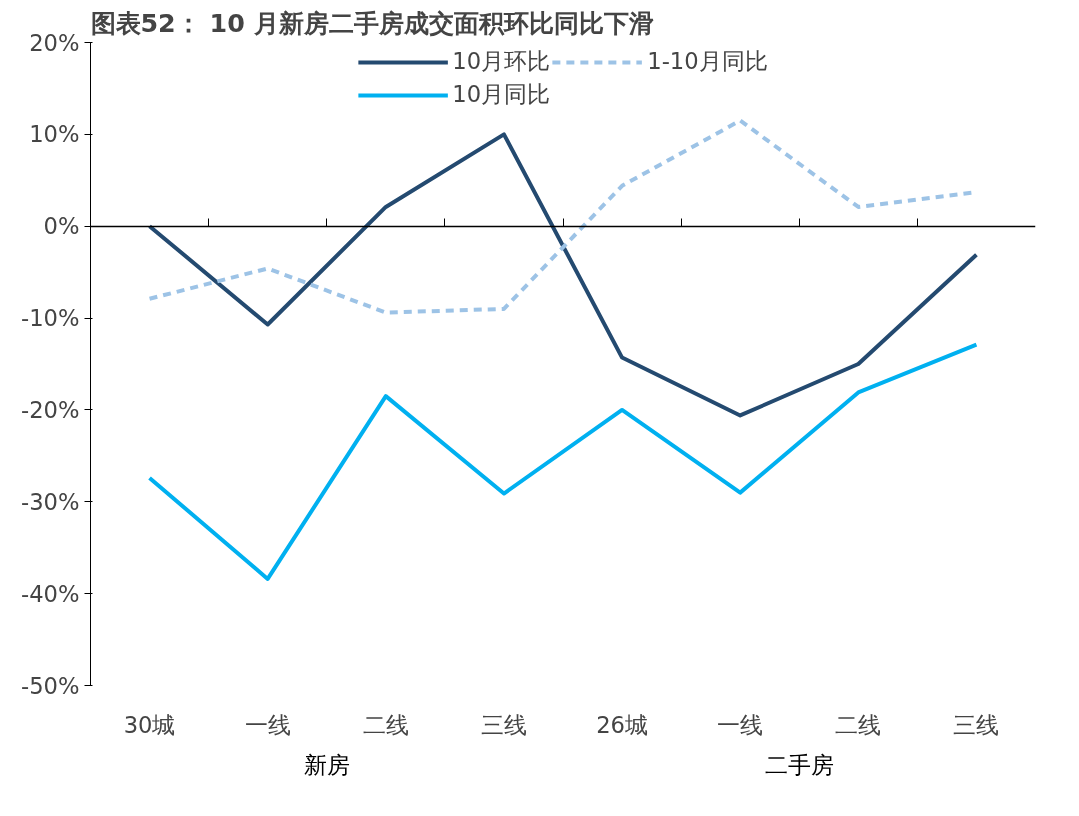 The image size is (1079, 816). Describe the element at coordinates (54, 134) in the screenshot. I see `y-tick-label: 10%` at that location.